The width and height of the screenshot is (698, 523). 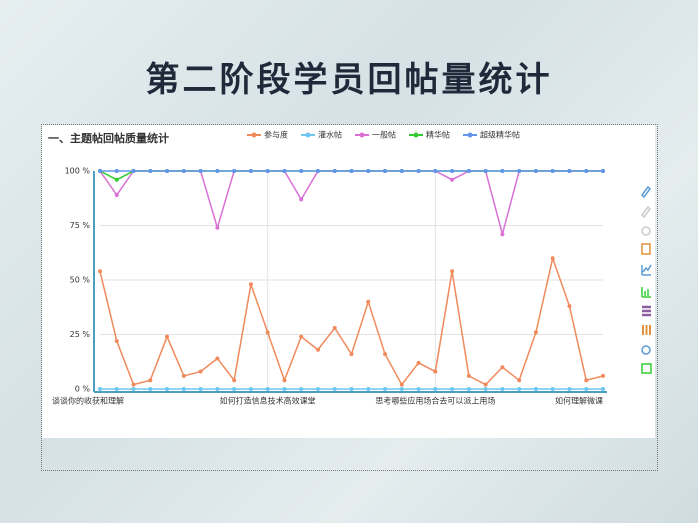 What do you see at coordinates (438, 135) in the screenshot?
I see `legend-label: 精华帖` at bounding box center [438, 135].